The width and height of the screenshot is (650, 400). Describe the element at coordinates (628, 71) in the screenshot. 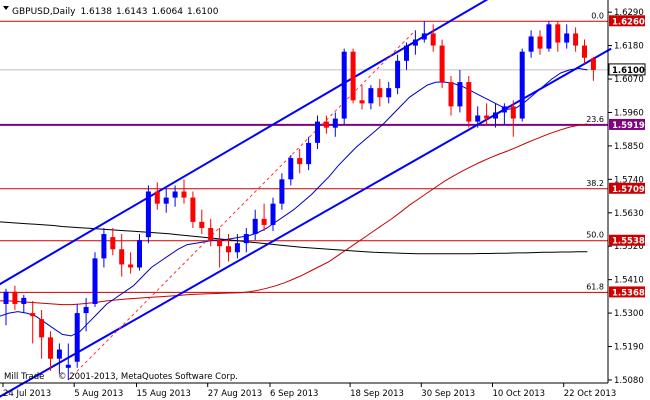

I see `current-price-label: 1.6100` at that location.